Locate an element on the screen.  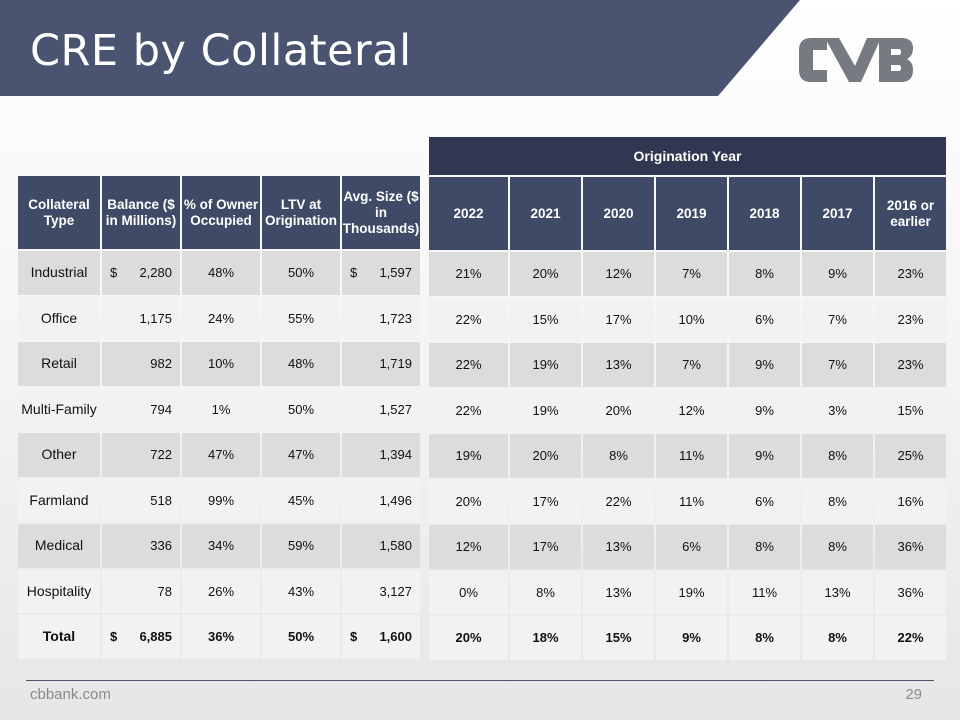
total-row: 20% 18% 15% 9% 8% 8% 22% is located at coordinates (687, 638).